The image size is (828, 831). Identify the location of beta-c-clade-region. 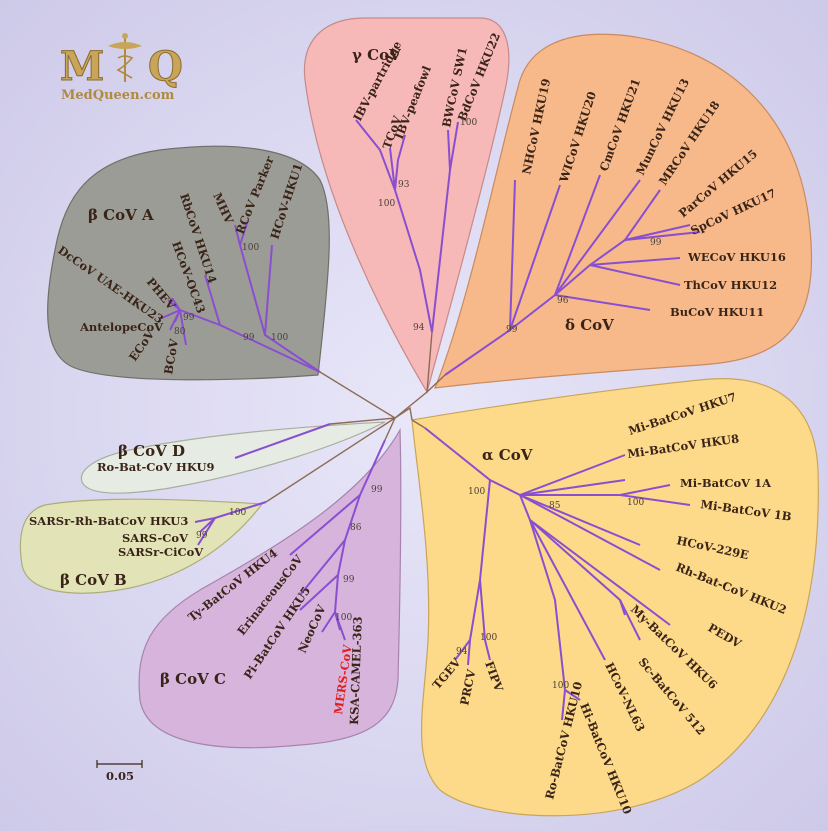
(270, 588).